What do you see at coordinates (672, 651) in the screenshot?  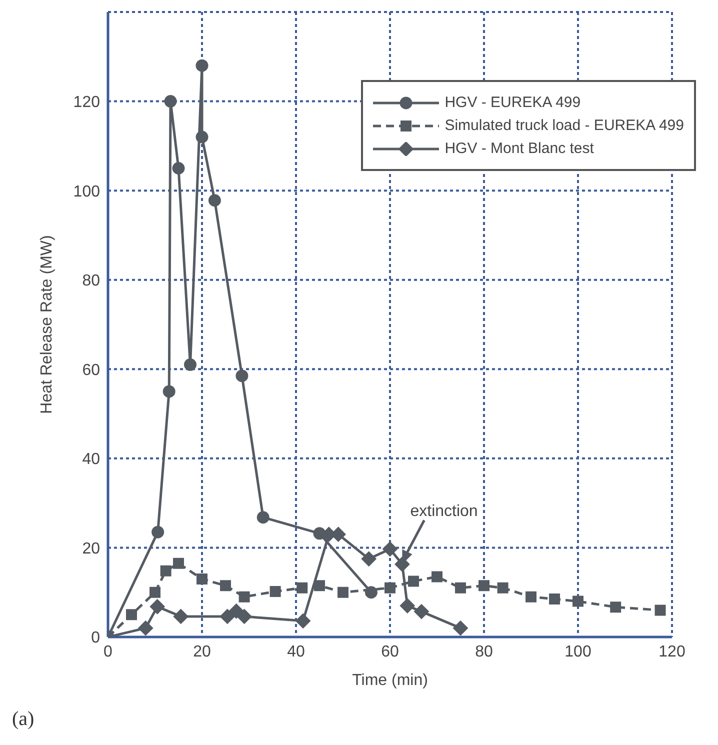 I see `x-tick-label: 120` at bounding box center [672, 651].